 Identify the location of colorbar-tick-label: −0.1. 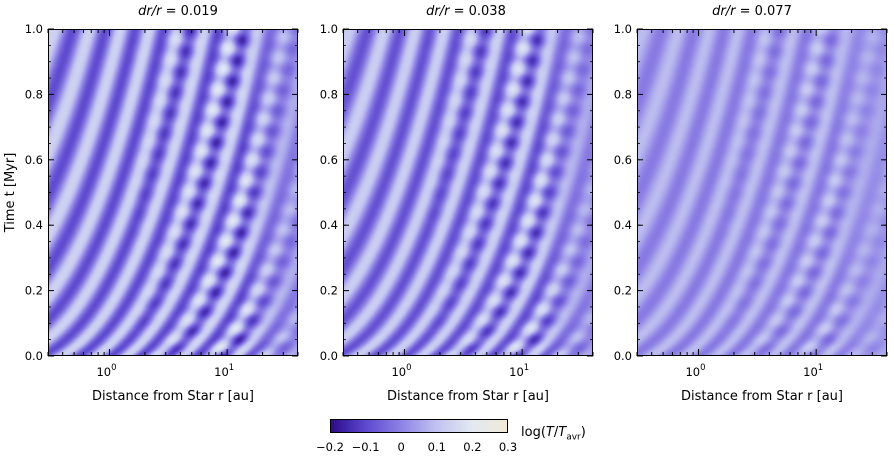
(366, 447).